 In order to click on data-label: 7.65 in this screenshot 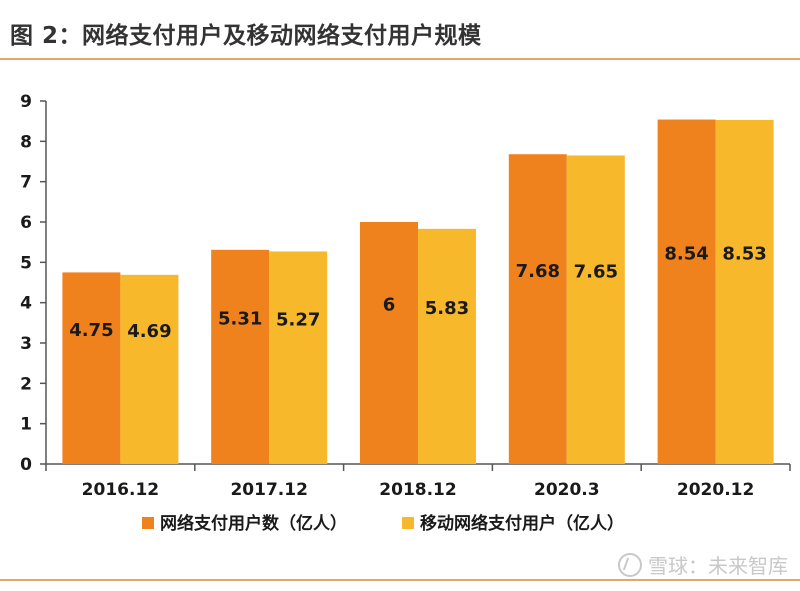, I will do `click(596, 271)`.